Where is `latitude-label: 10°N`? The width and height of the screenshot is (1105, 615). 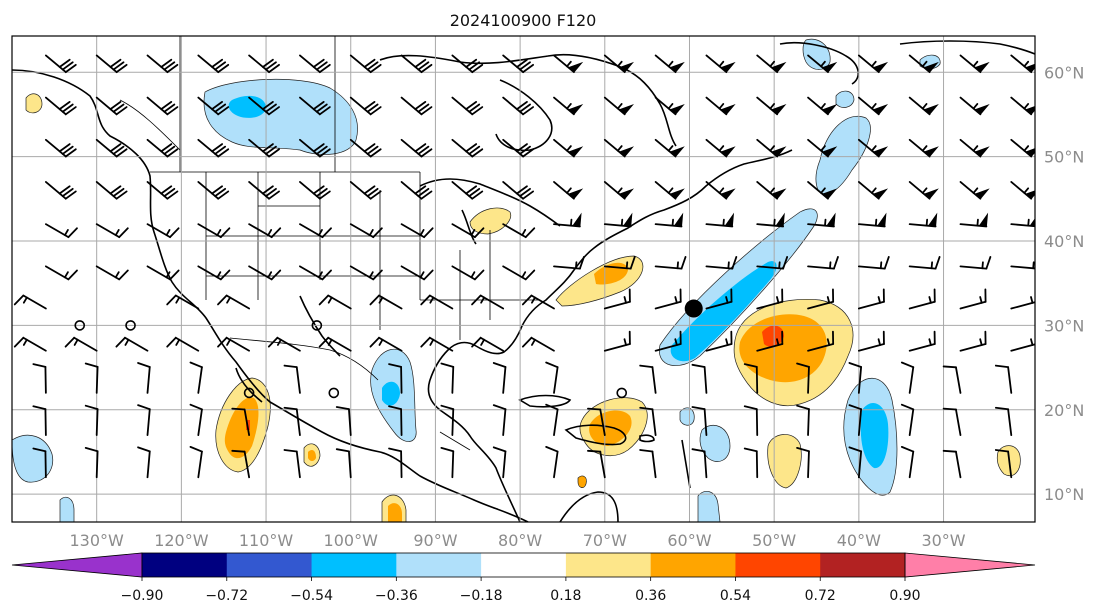 latitude-label: 10°N is located at coordinates (1064, 494).